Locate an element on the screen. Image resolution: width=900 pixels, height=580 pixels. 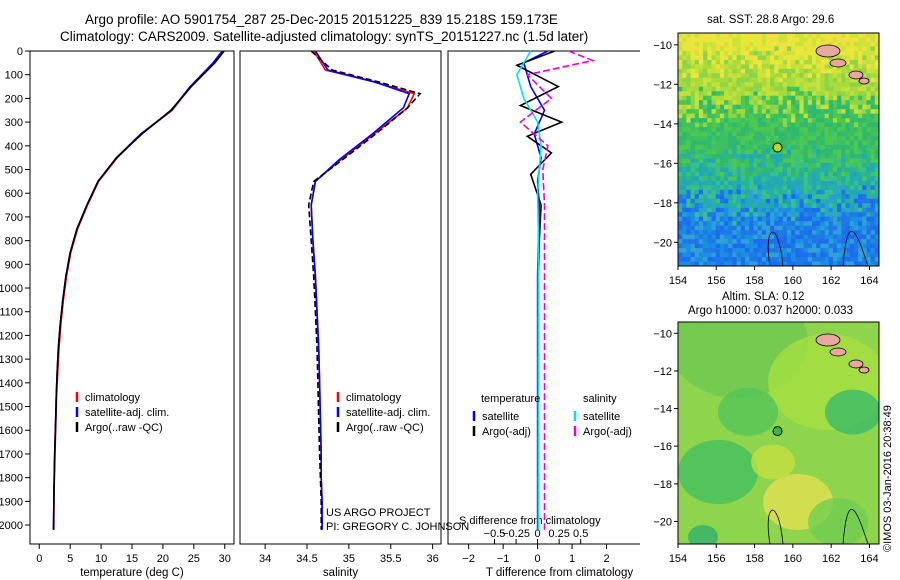
depth-tick-label: 1700 is located at coordinates (11, 455).